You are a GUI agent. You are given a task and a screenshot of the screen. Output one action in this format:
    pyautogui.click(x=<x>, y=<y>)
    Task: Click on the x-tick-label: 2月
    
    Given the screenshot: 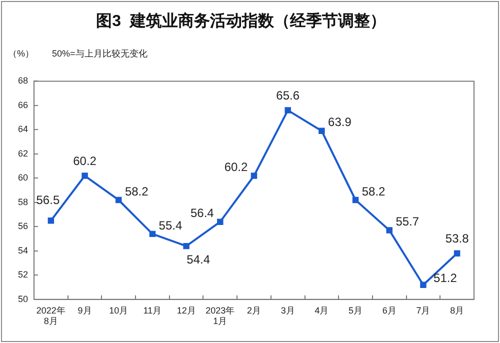 What is the action you would take?
    pyautogui.click(x=254, y=310)
    